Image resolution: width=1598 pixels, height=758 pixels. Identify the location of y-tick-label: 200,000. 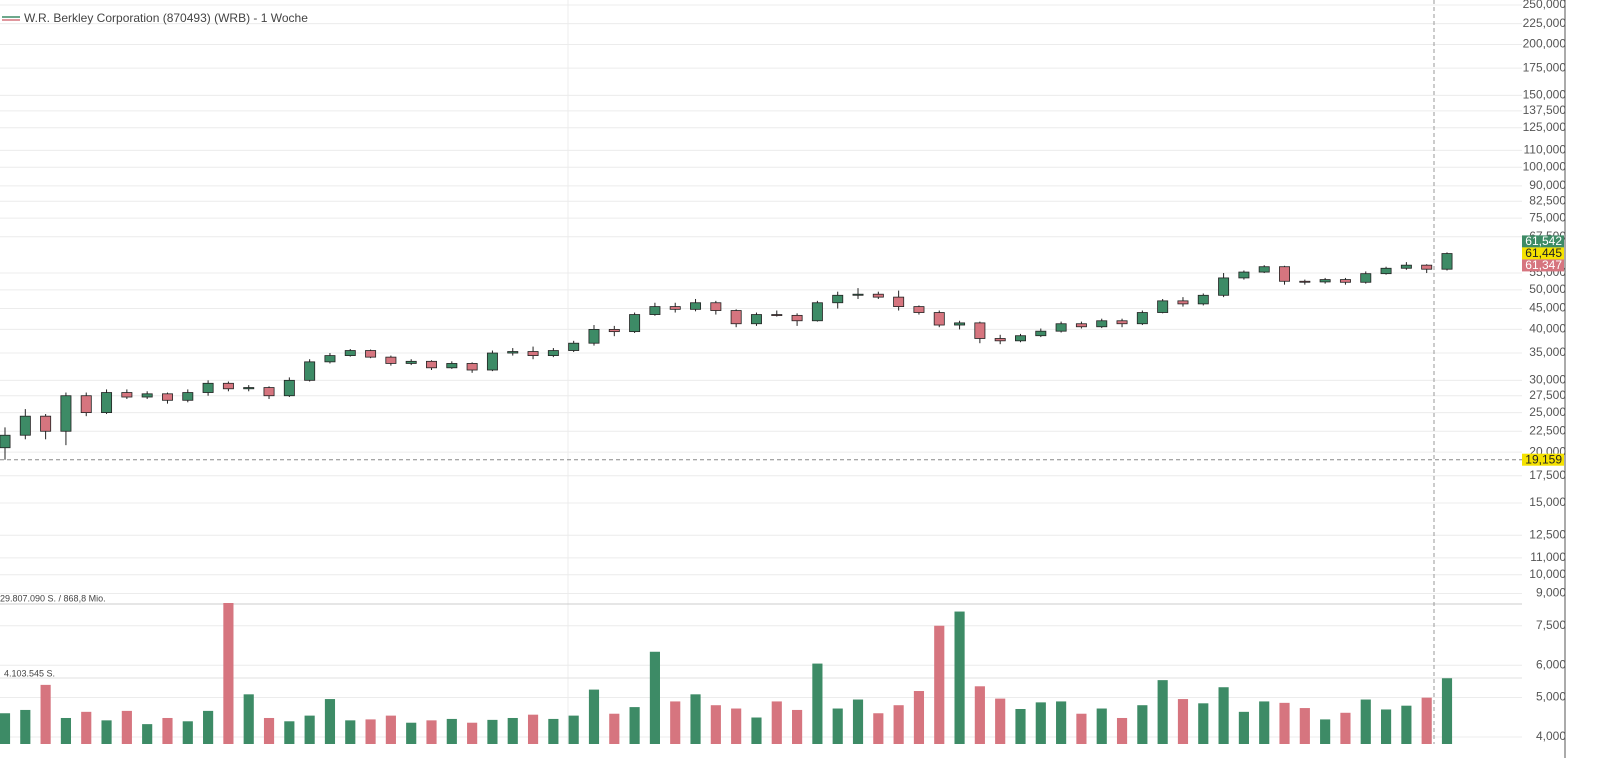
(1545, 44).